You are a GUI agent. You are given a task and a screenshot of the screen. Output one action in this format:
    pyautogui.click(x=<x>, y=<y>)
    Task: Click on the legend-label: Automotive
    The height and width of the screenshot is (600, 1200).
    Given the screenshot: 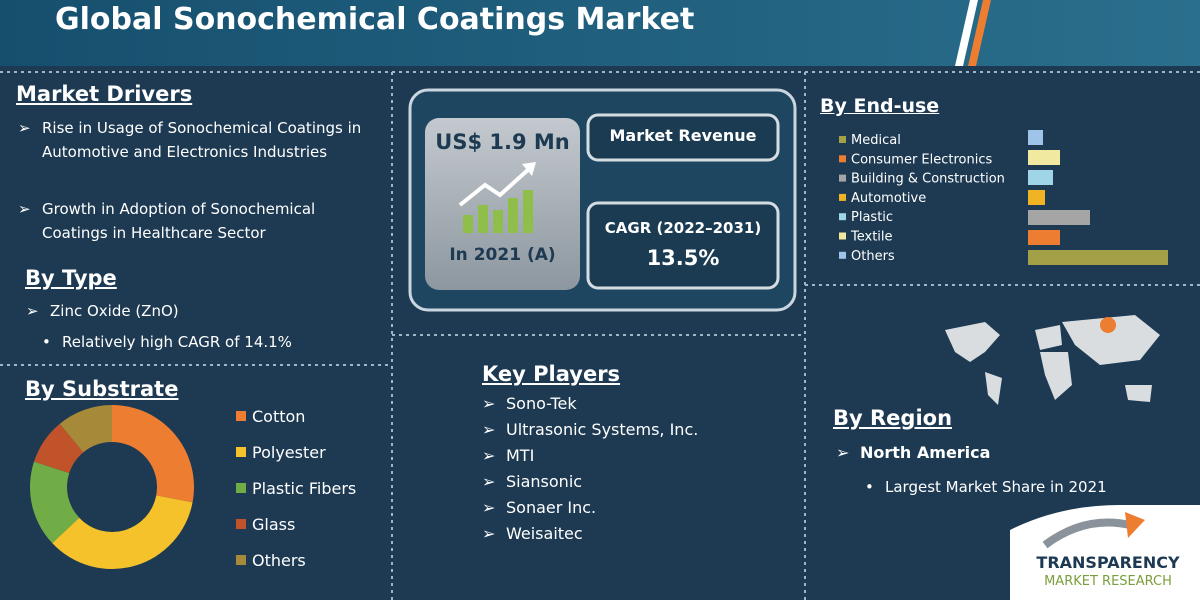 What is the action you would take?
    pyautogui.click(x=888, y=198)
    